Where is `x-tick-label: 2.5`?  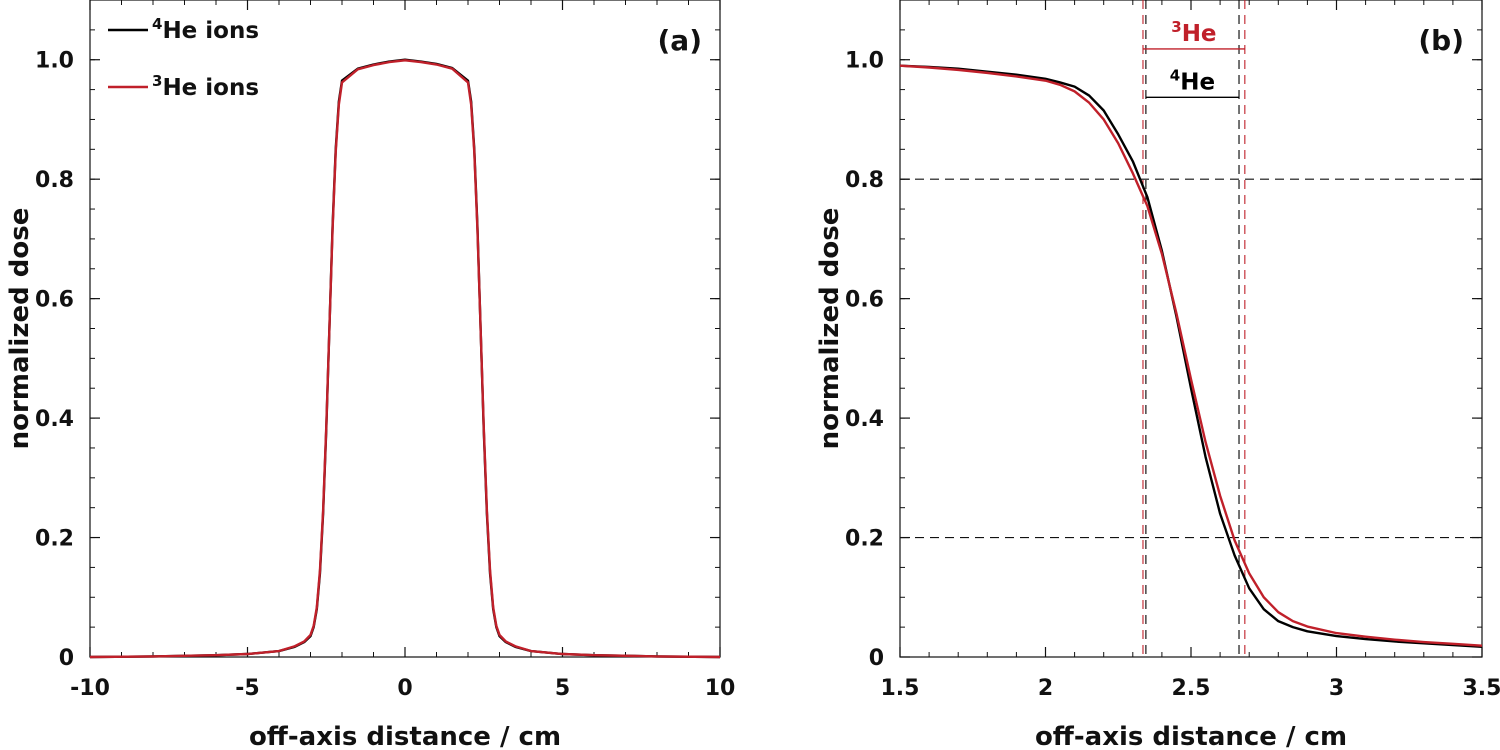
x-tick-label: 2.5 is located at coordinates (1191, 688).